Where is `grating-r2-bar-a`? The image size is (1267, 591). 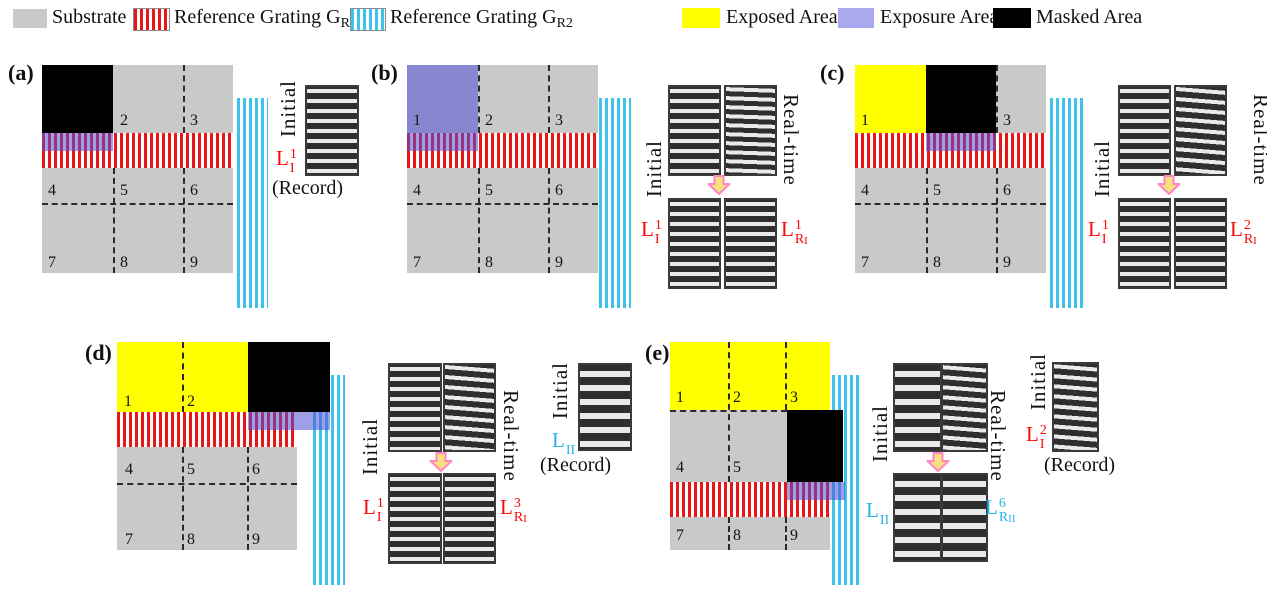 grating-r2-bar-a is located at coordinates (252, 203).